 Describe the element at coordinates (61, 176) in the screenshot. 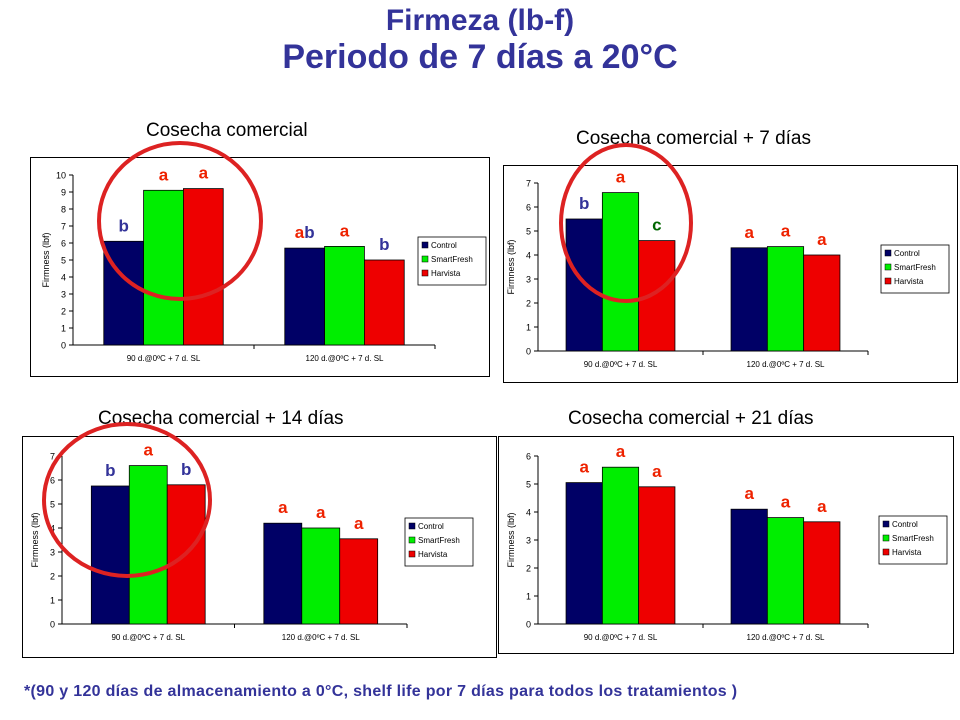

I see `y-tick-label: 10` at that location.